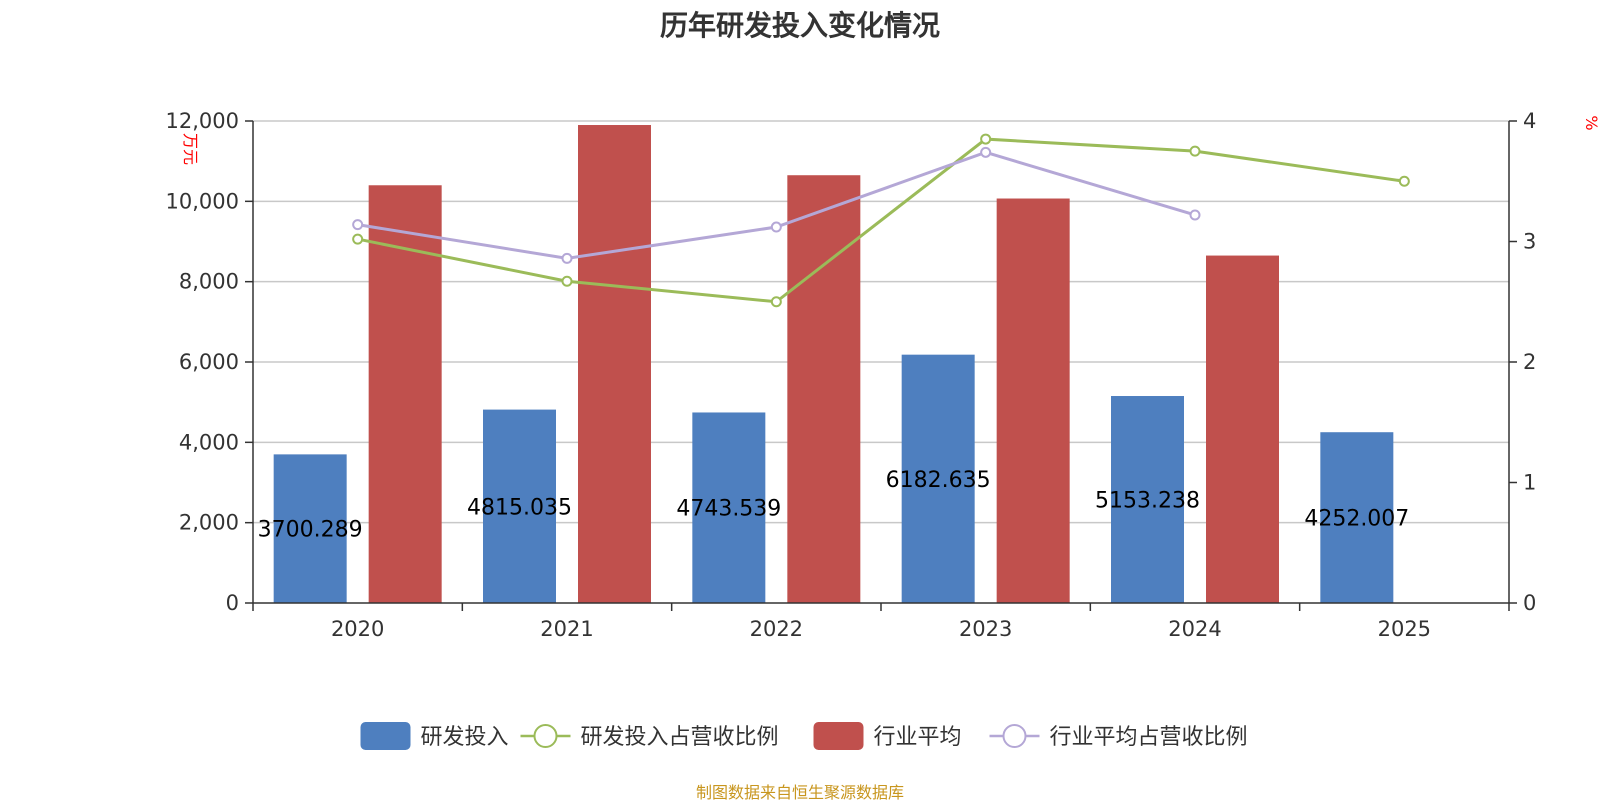 The width and height of the screenshot is (1600, 803). I want to click on y-right-unit: %, so click(1591, 122).